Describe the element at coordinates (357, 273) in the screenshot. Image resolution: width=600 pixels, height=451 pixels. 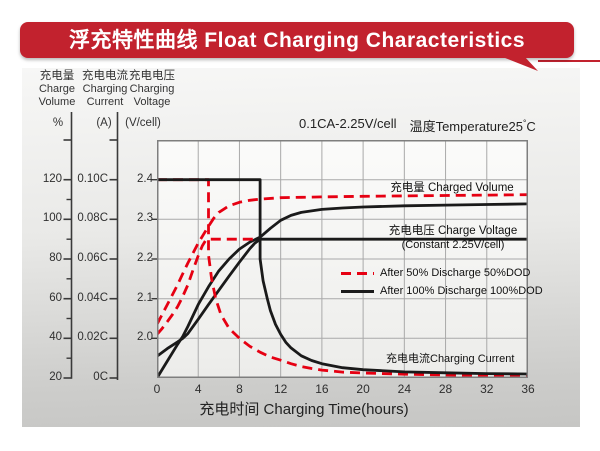
I see `legend-dashed-line-icon` at that location.